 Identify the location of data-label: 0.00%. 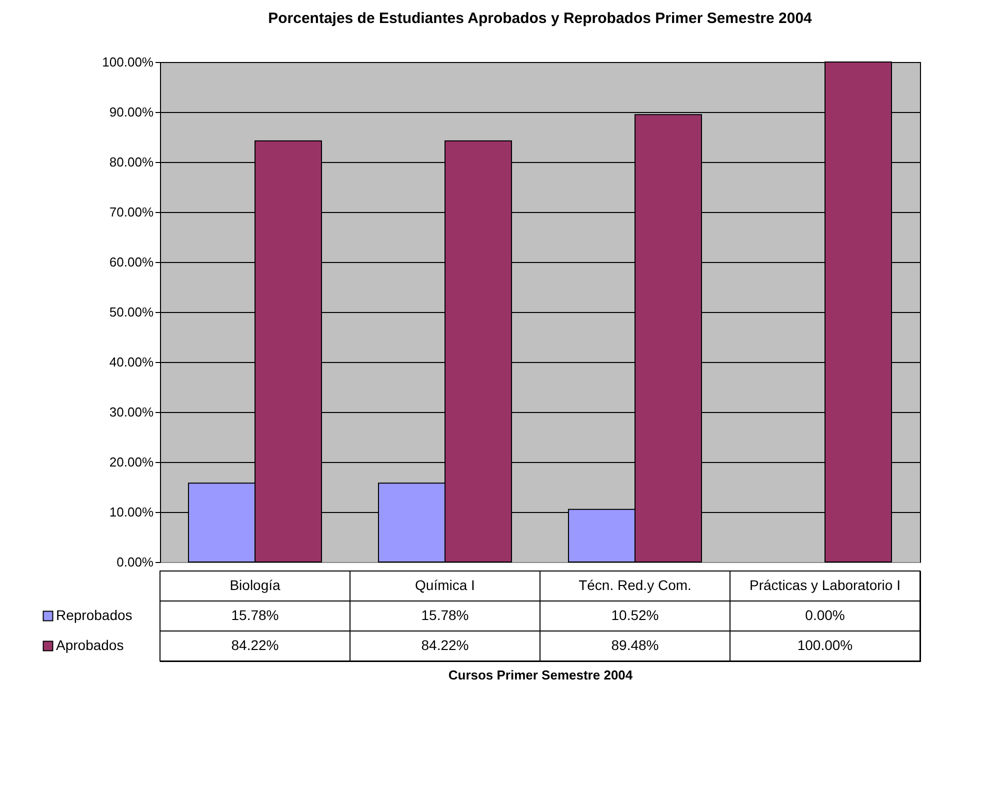
(825, 615).